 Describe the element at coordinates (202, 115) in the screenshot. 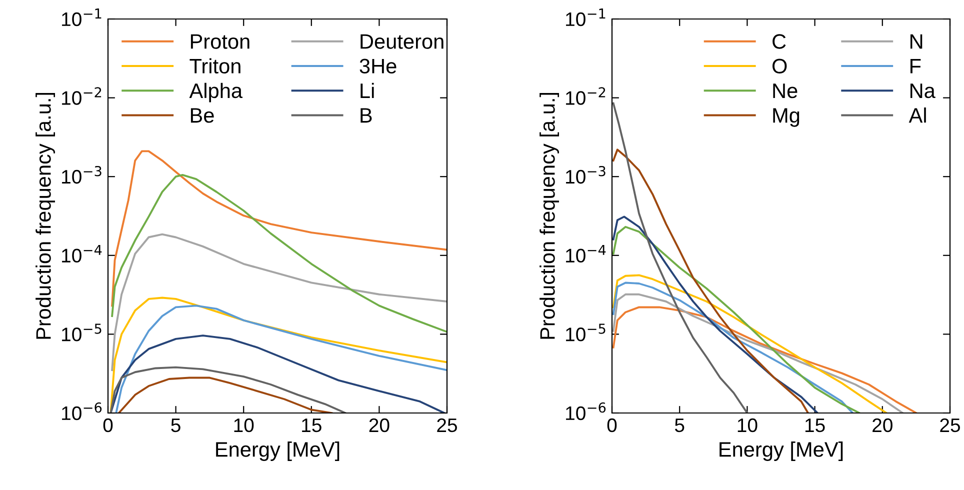

I see `legend-label: Be` at that location.